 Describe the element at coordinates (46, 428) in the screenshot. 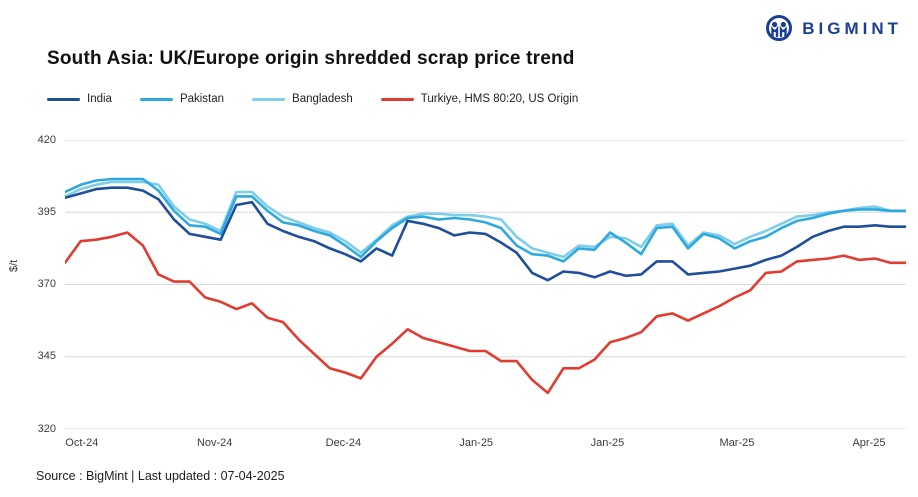

I see `y-tick-label: 320` at that location.